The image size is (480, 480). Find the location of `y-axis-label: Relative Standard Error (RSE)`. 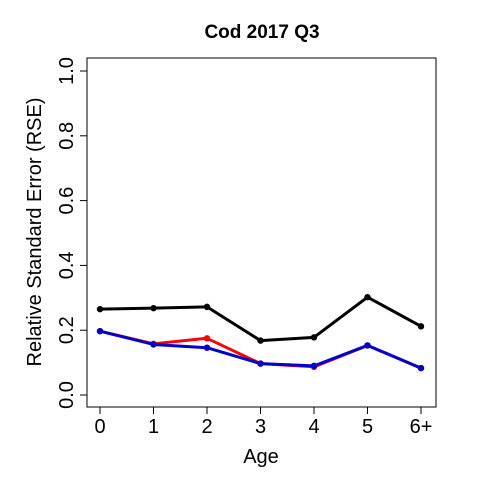

y-axis-label: Relative Standard Error (RSE) is located at coordinates (35, 232).